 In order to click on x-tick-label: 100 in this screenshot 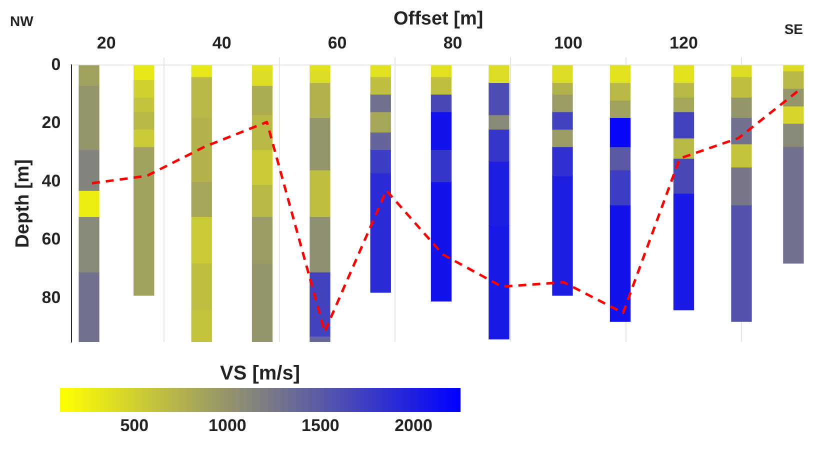, I will do `click(568, 43)`.